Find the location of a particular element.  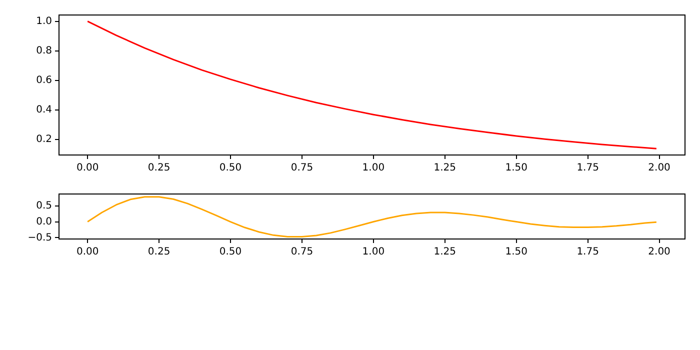

y-tick-label: −0.5 is located at coordinates (40, 238).